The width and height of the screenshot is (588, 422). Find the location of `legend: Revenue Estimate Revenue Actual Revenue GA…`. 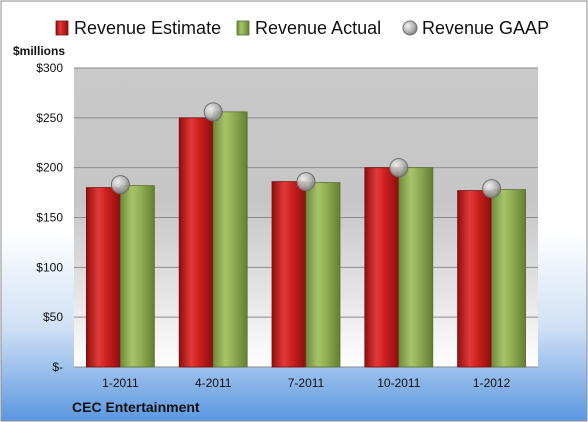

legend: Revenue Estimate Revenue Actual Revenue GA… is located at coordinates (302, 28).